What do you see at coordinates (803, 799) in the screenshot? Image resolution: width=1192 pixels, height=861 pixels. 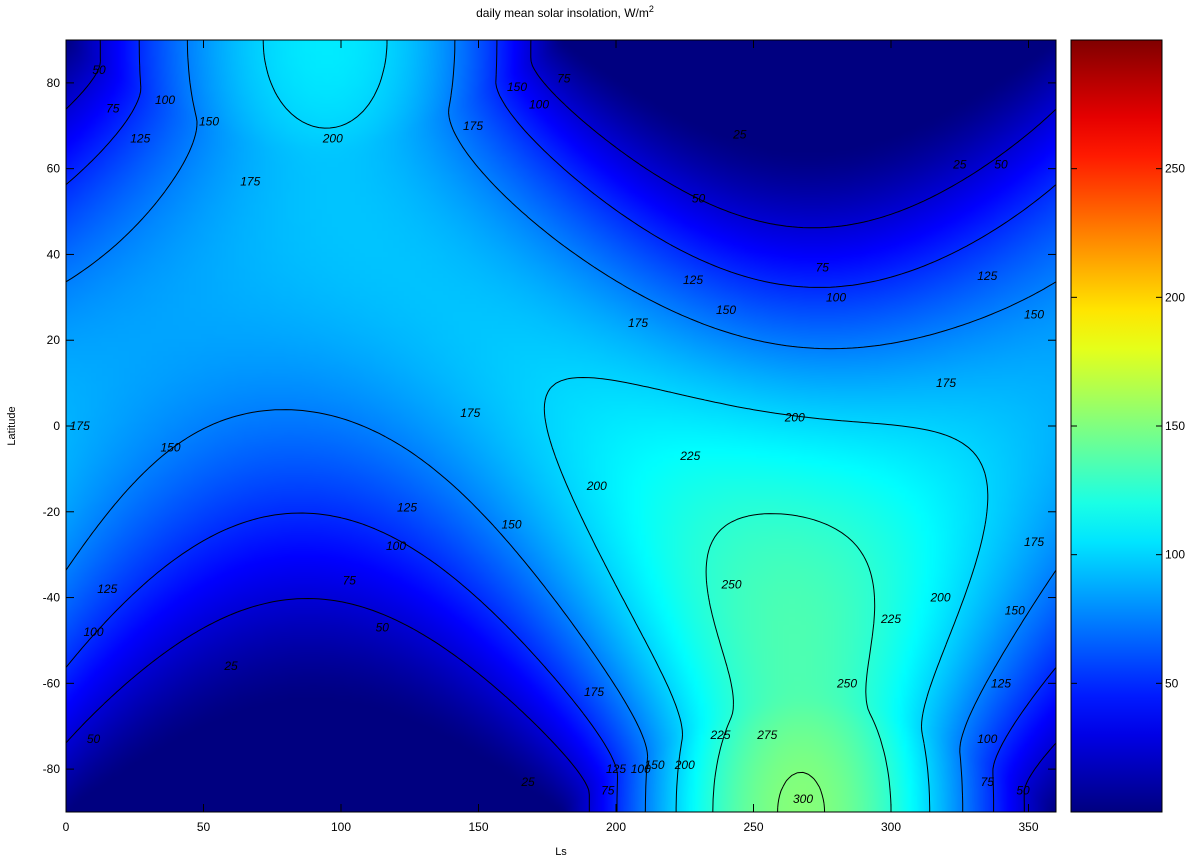 I see `contour-label: 300` at bounding box center [803, 799].